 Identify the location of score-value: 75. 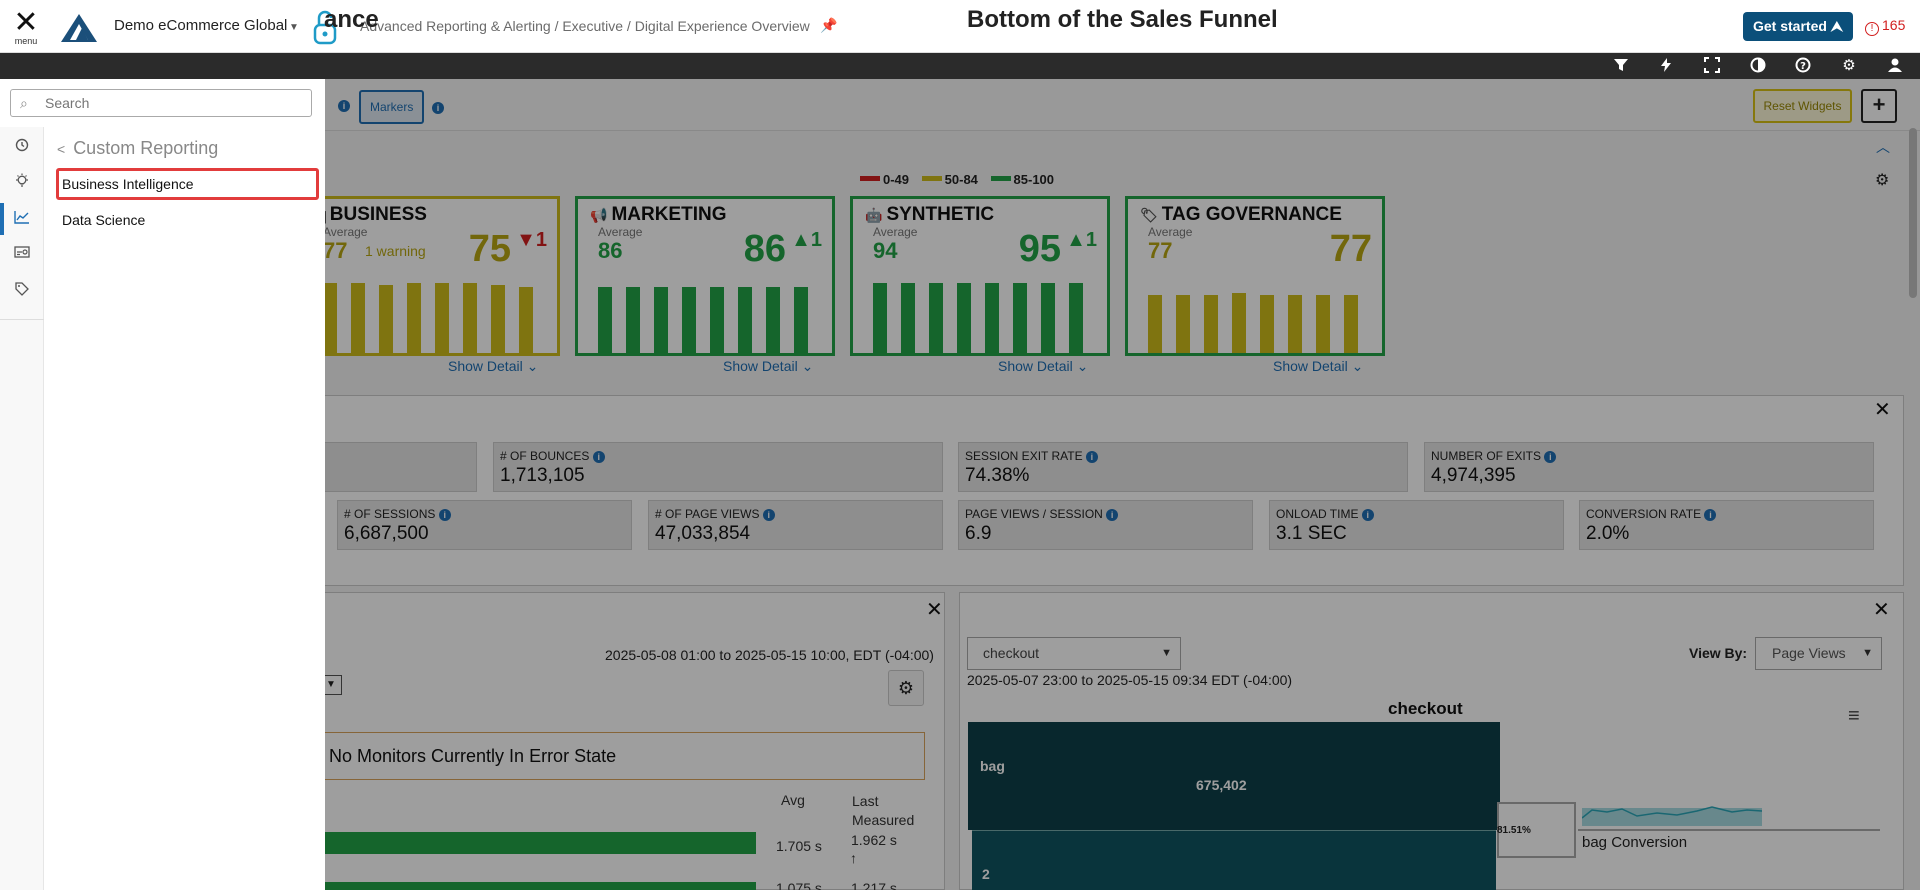
(489, 249).